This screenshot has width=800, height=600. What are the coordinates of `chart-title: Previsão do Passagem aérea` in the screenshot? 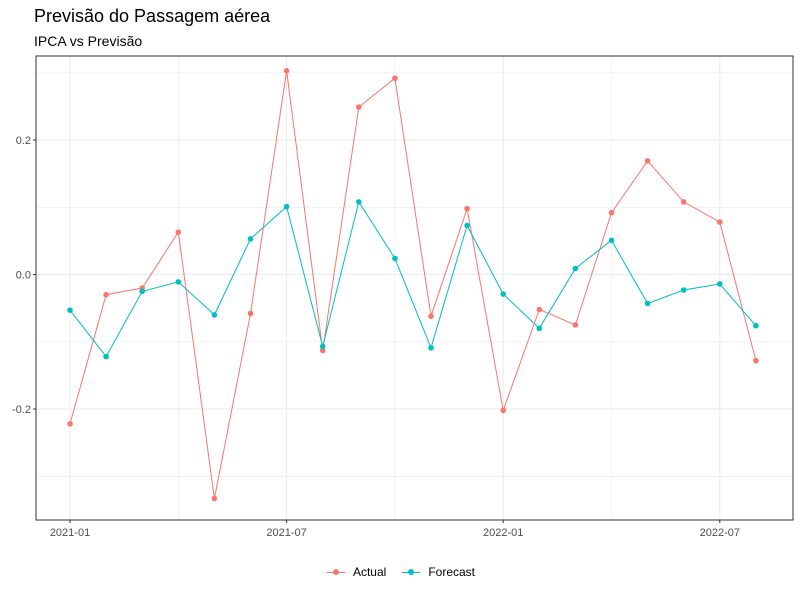 It's located at (152, 16).